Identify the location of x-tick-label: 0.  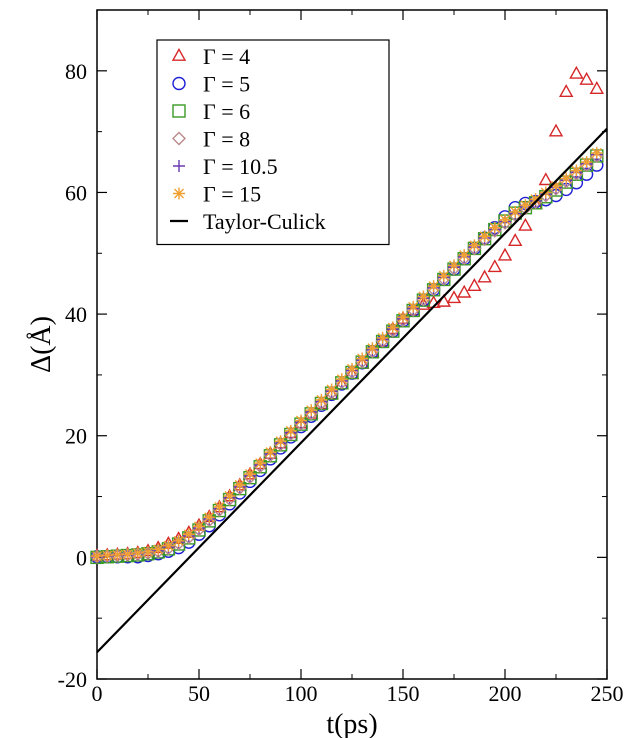
(97, 693).